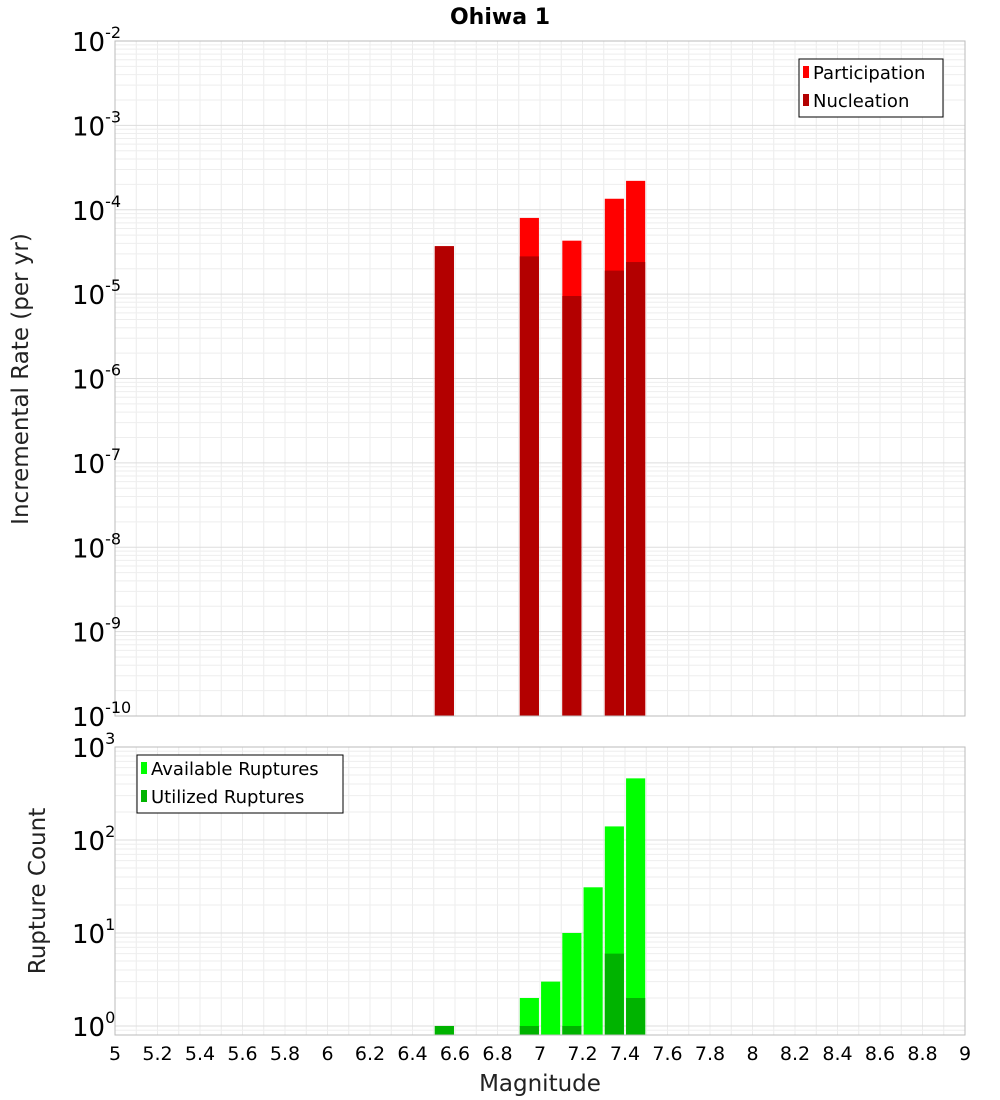  I want to click on x-tick-label: 7.2, so click(582, 1054).